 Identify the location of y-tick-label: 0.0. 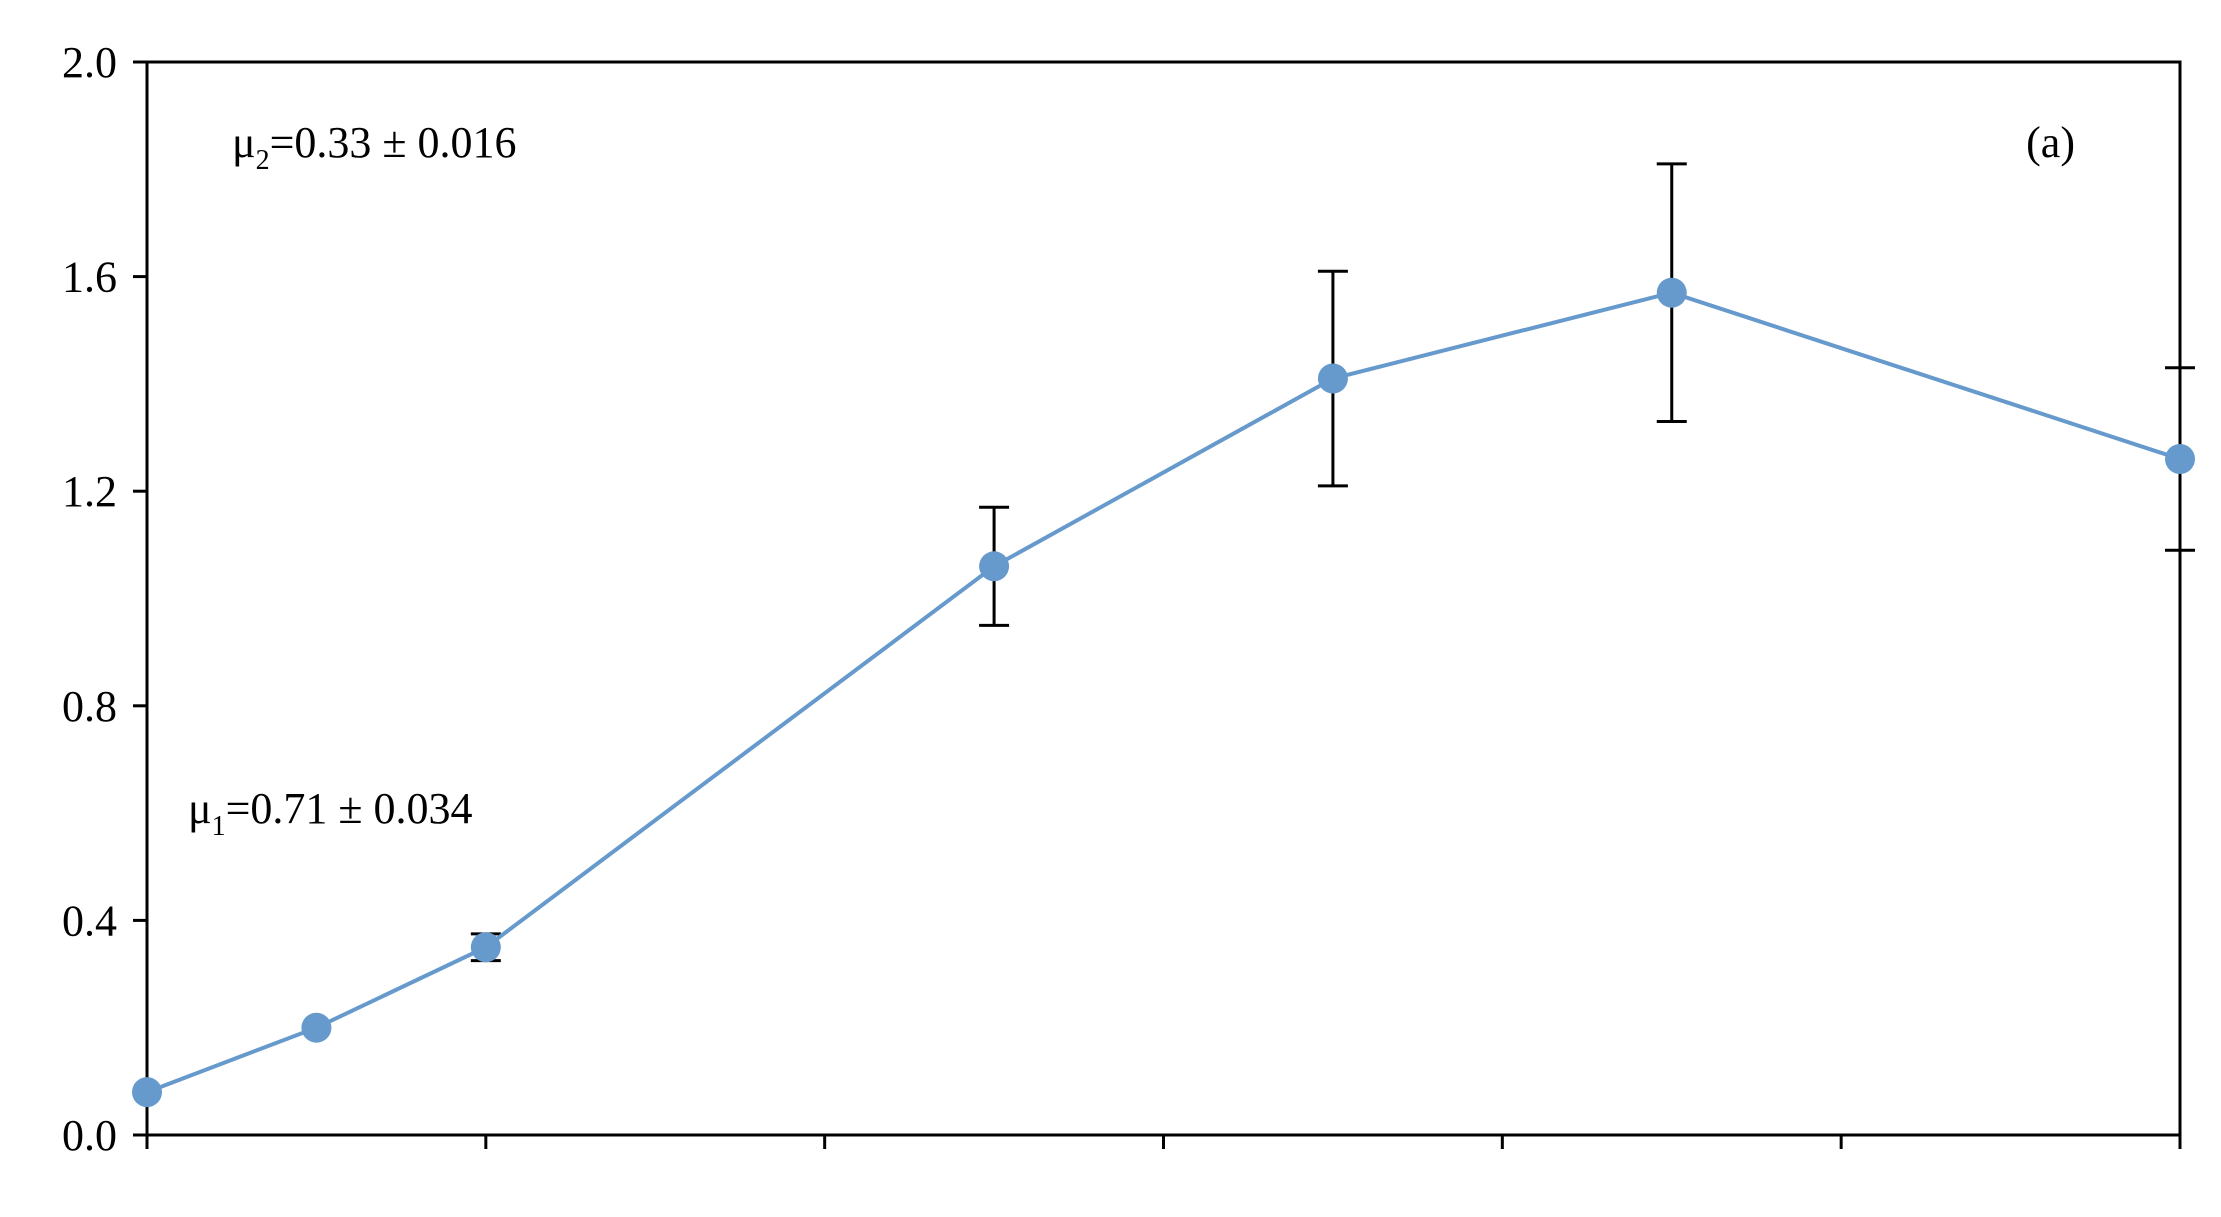
(89, 1135).